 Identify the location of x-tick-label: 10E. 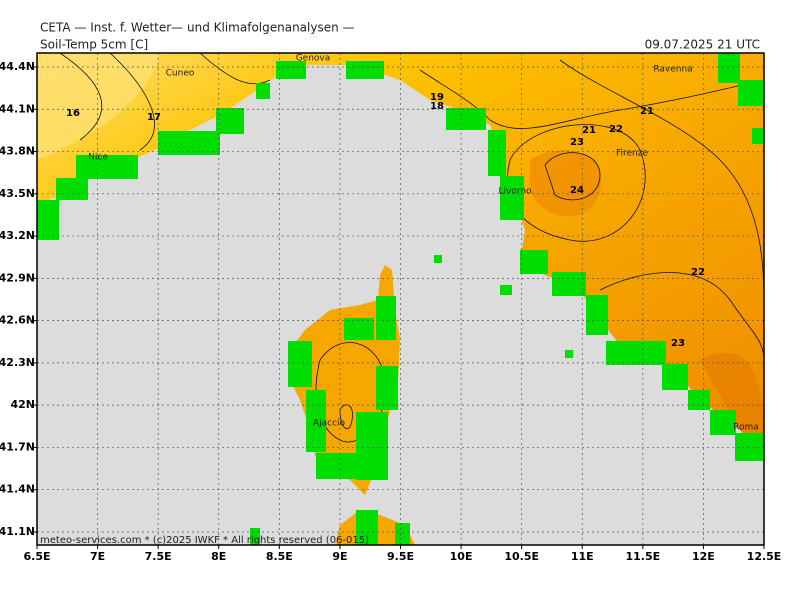
(461, 556).